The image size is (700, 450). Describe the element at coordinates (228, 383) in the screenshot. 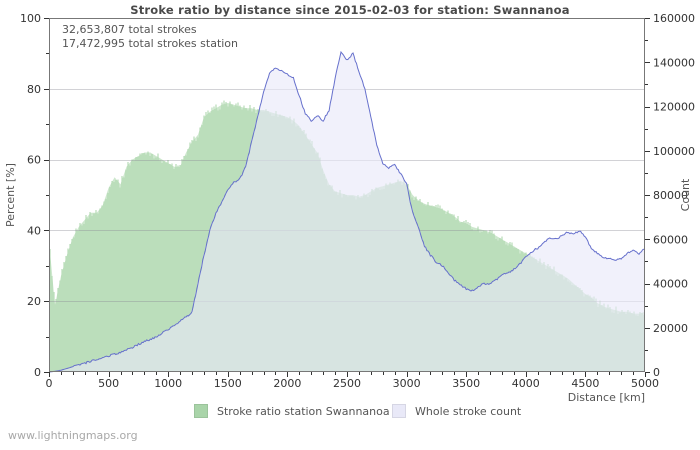

I see `svg-text: 1500` at that location.